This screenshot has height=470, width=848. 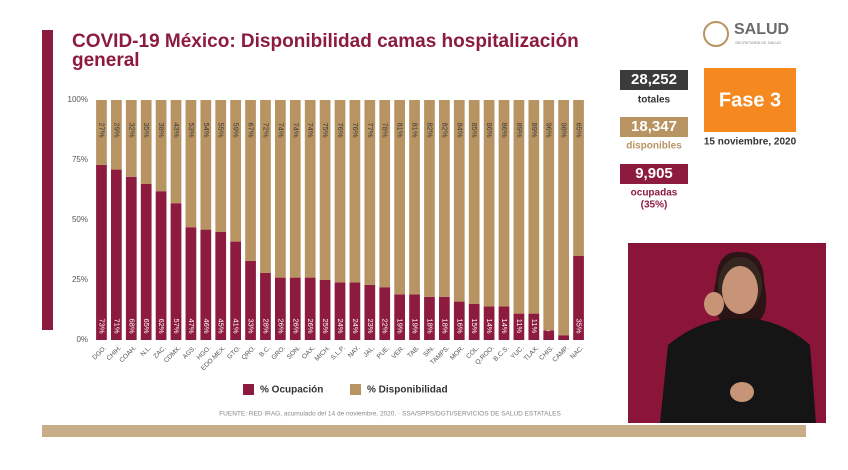 What do you see at coordinates (176, 325) in the screenshot?
I see `value-label: 57%` at bounding box center [176, 325].